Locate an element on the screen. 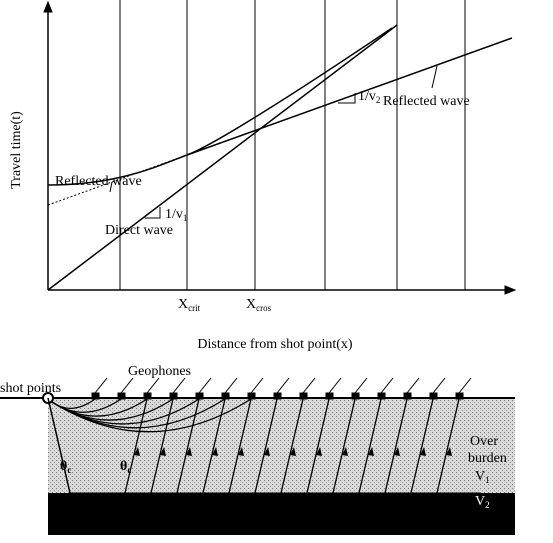  overburden is located at coordinates (281, 445).